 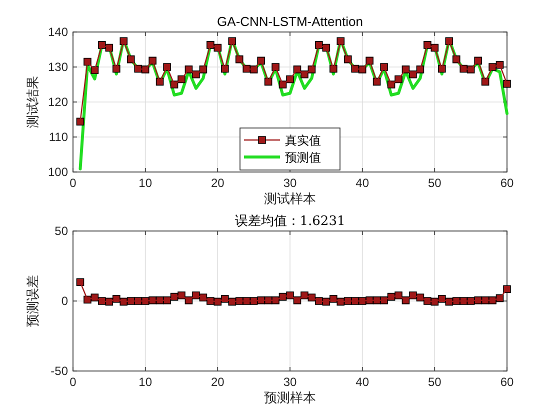 What do you see at coordinates (303, 157) in the screenshot?
I see `legend-label: 预测值` at bounding box center [303, 157].